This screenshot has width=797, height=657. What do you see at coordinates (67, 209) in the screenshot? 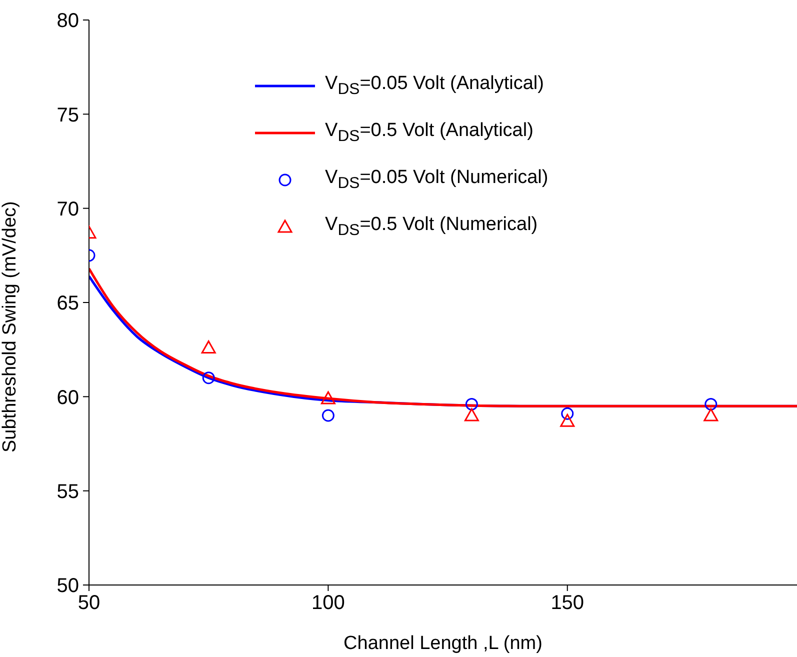
I see `y-tick-label: 70` at bounding box center [67, 209].